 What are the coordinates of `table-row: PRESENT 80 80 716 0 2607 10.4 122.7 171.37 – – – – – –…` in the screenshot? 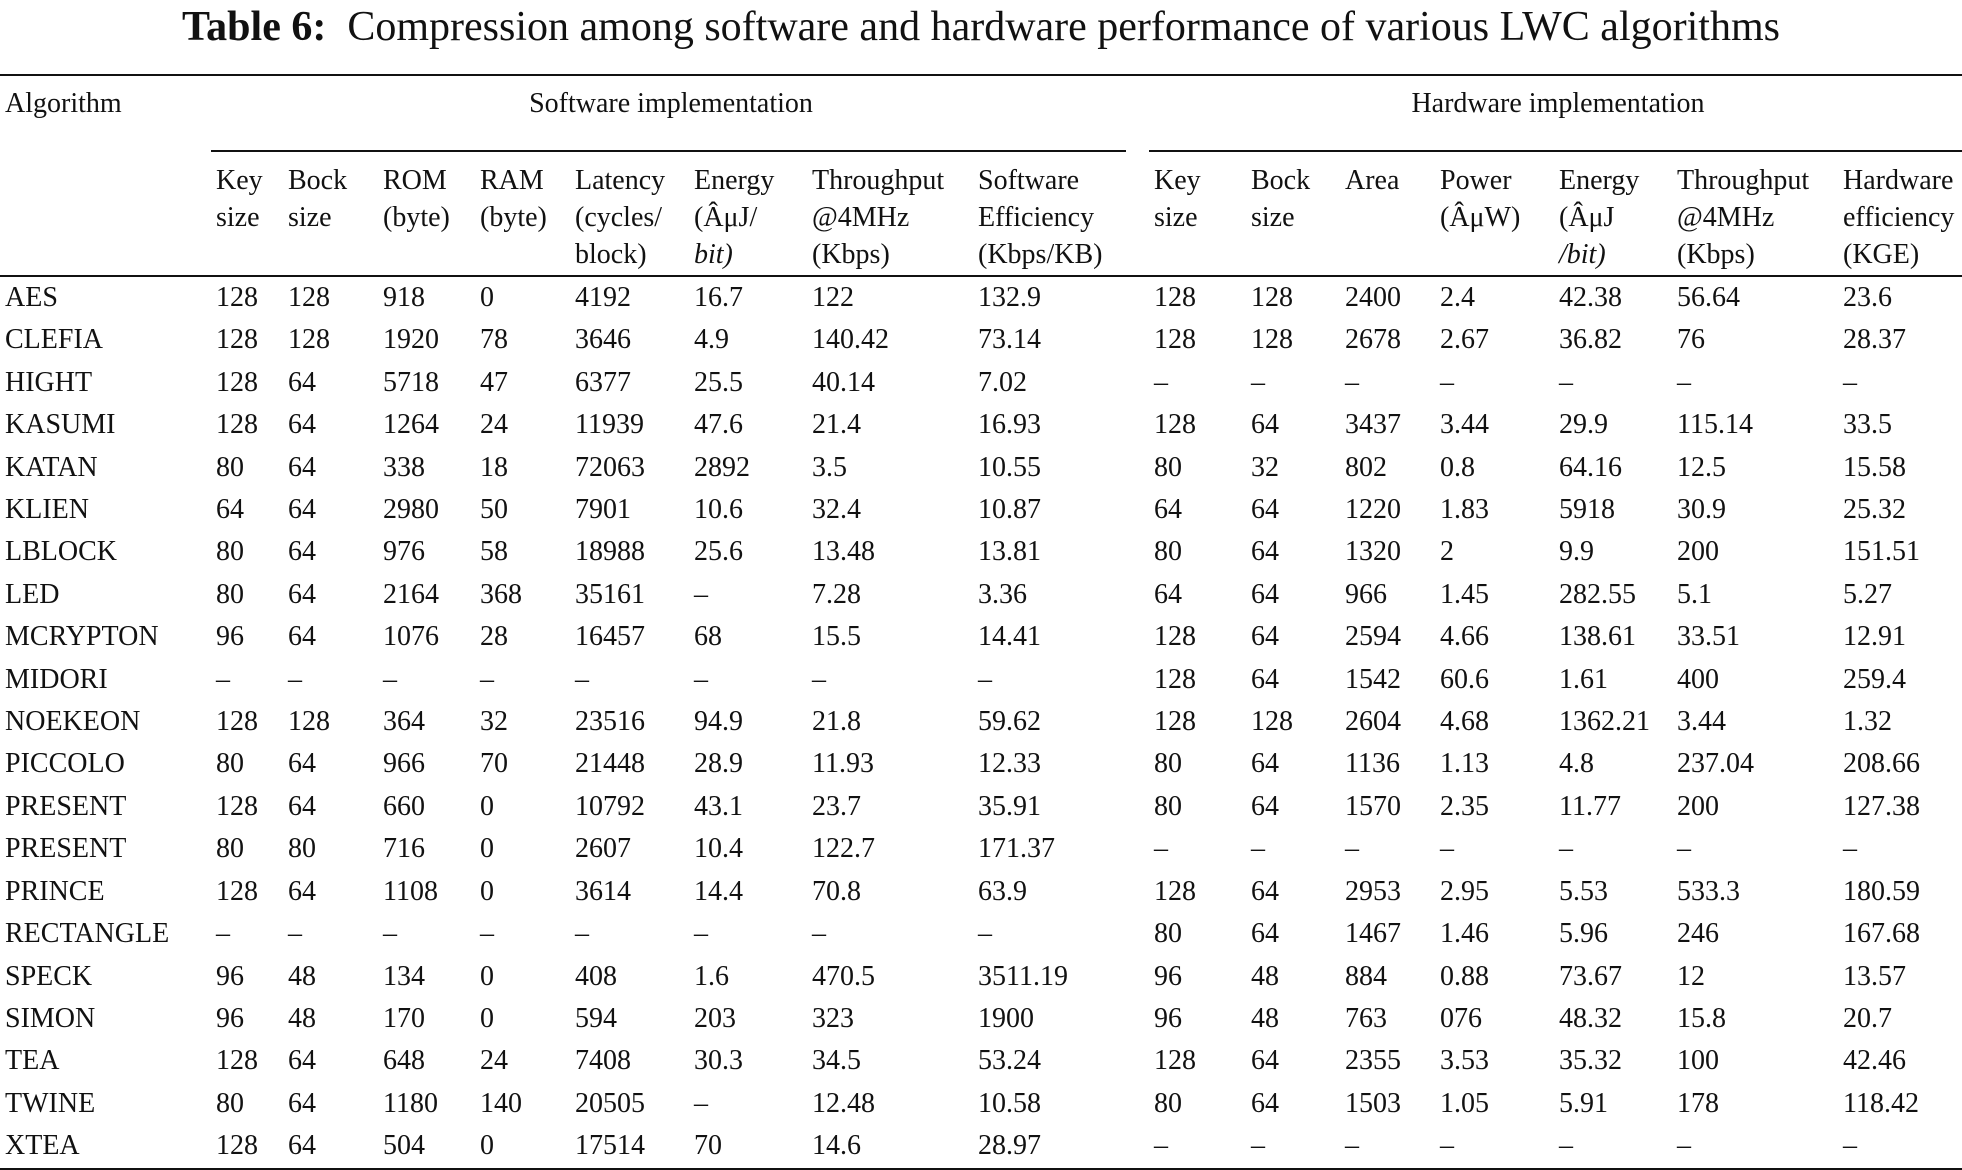 It's located at (981, 849).